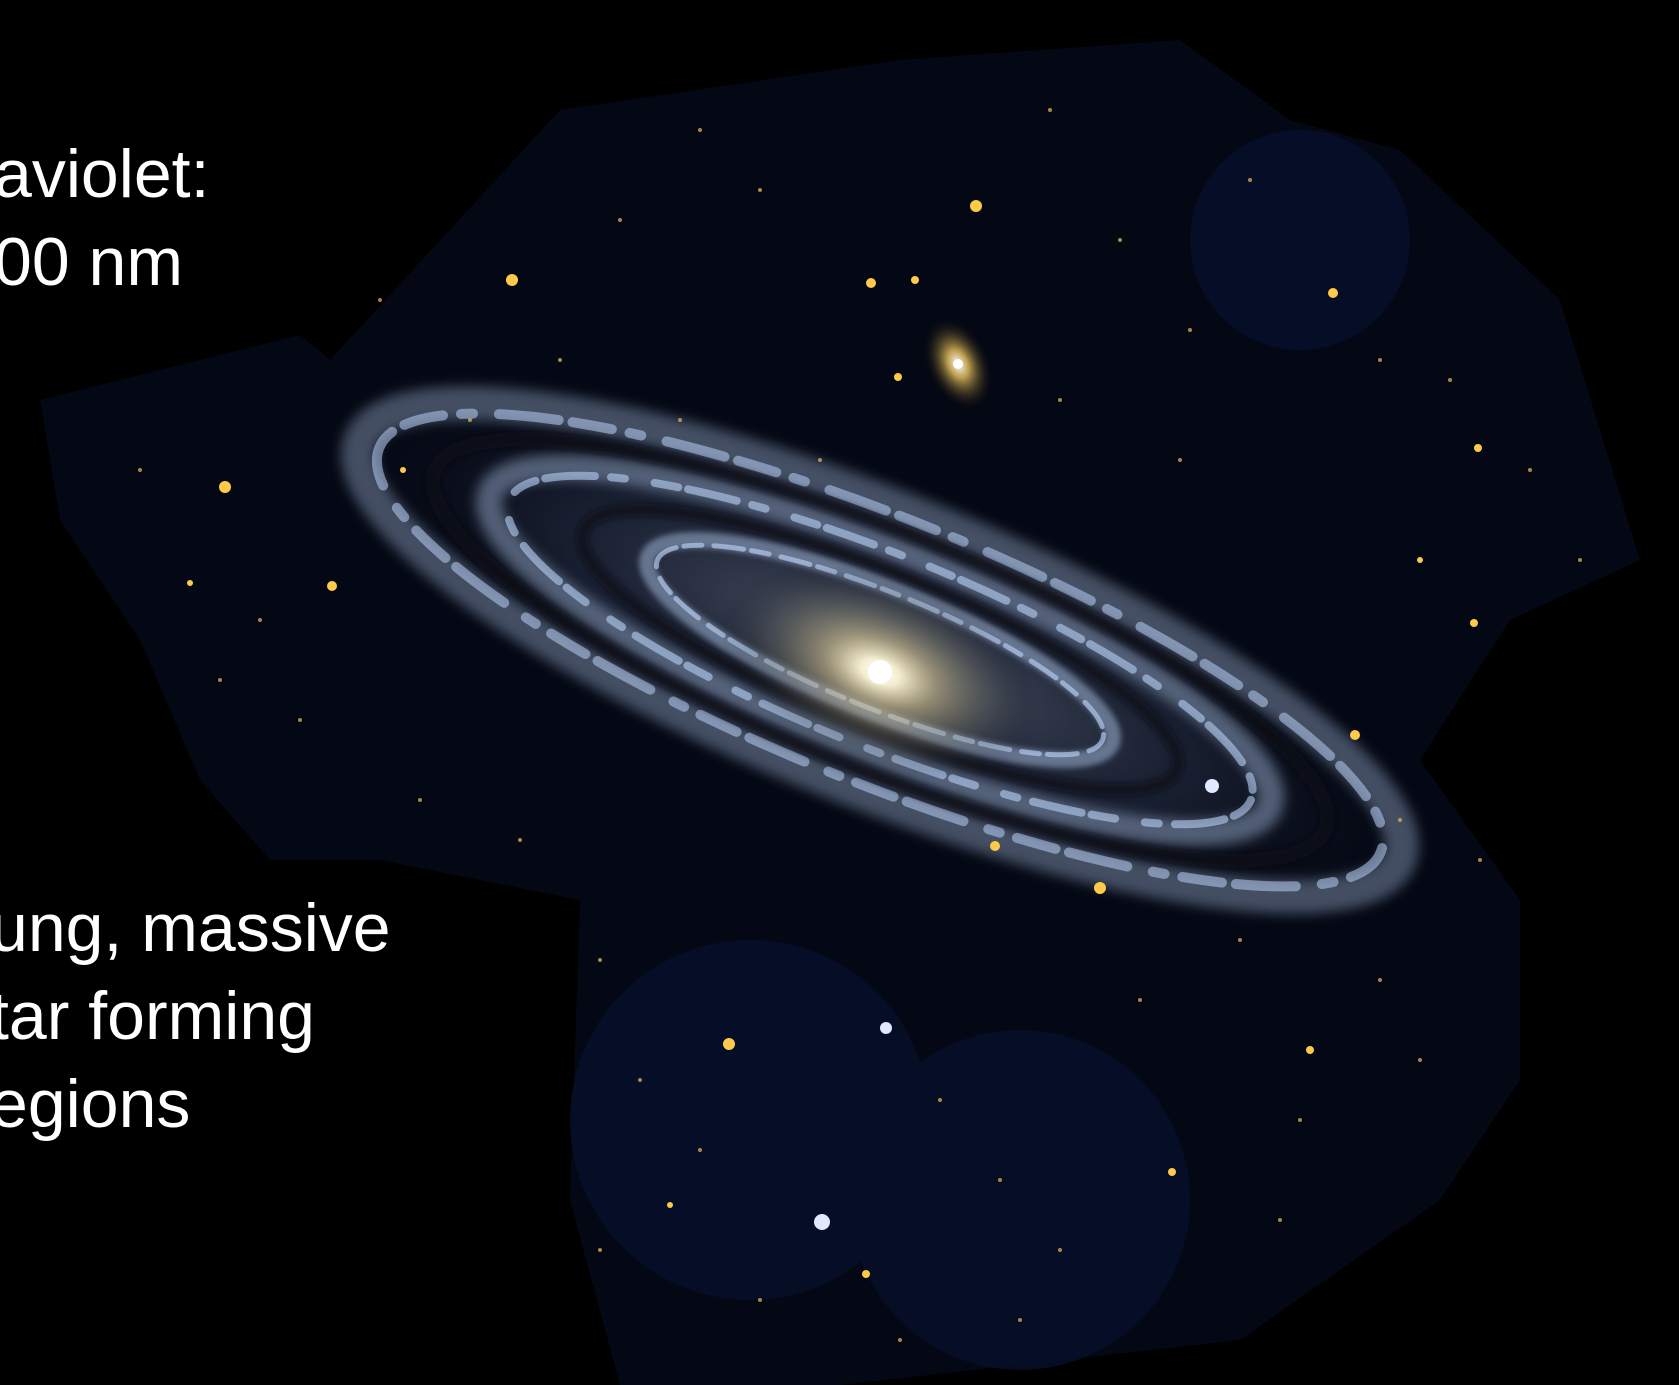  I want to click on band-line-1: aviolet:, so click(105, 174).